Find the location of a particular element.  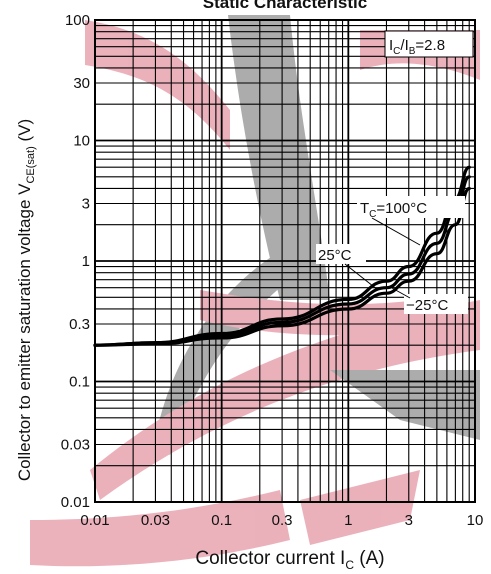

x-tick-labels: 0.01 0.03 0.1 0.3 1 3 10 is located at coordinates (281, 520).